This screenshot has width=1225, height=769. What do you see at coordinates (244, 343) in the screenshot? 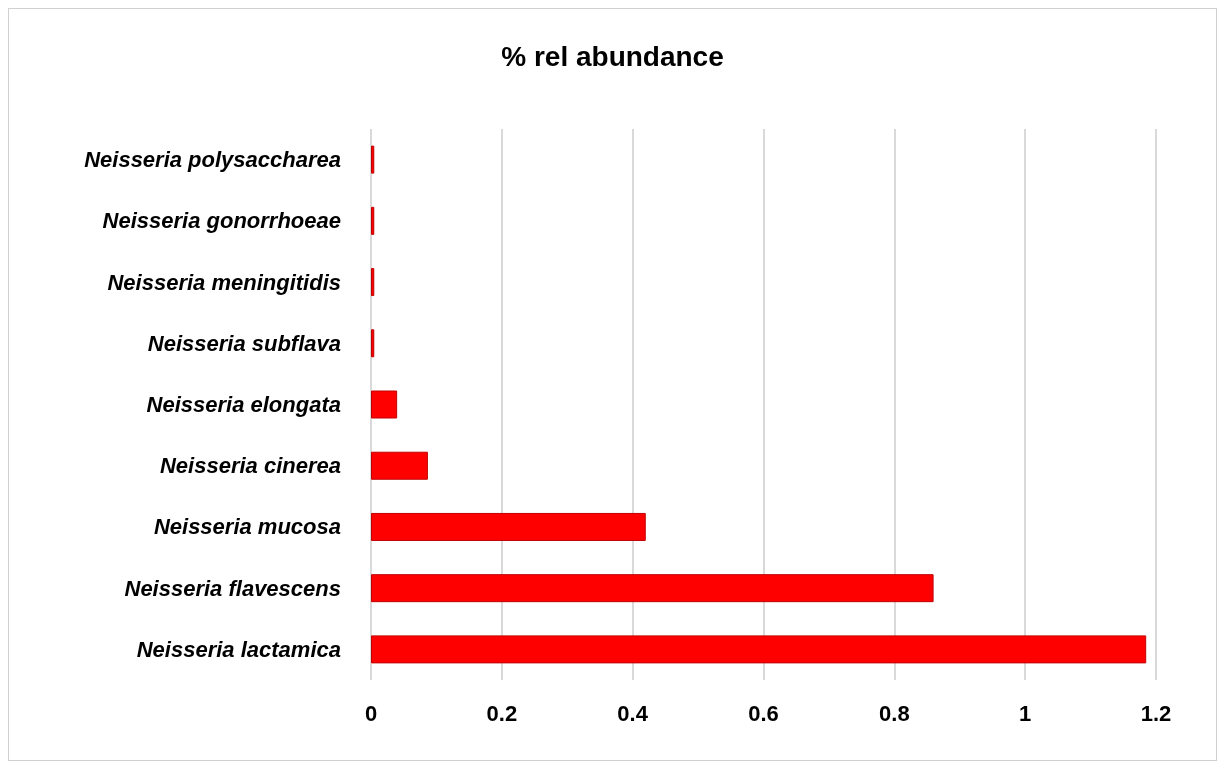
I see `y-tick-label: Neisseria subflava` at bounding box center [244, 343].